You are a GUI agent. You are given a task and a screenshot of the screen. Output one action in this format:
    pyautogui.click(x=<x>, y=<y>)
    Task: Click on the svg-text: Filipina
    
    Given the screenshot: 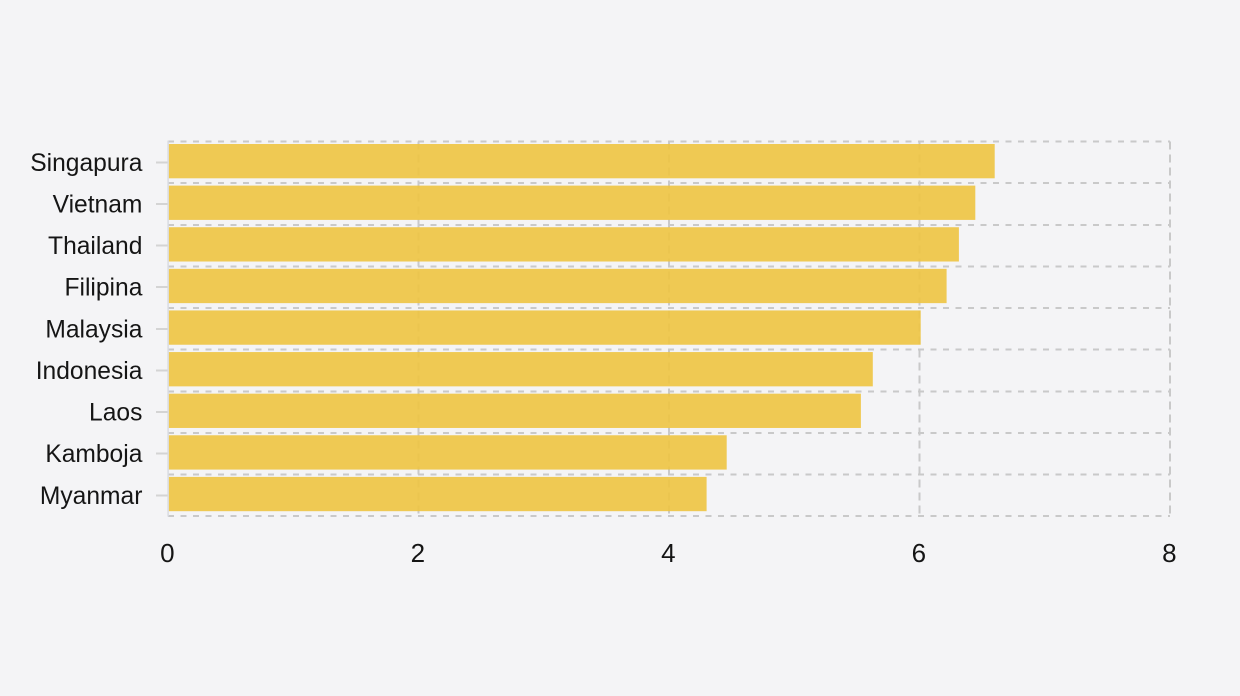 What is the action you would take?
    pyautogui.click(x=103, y=288)
    